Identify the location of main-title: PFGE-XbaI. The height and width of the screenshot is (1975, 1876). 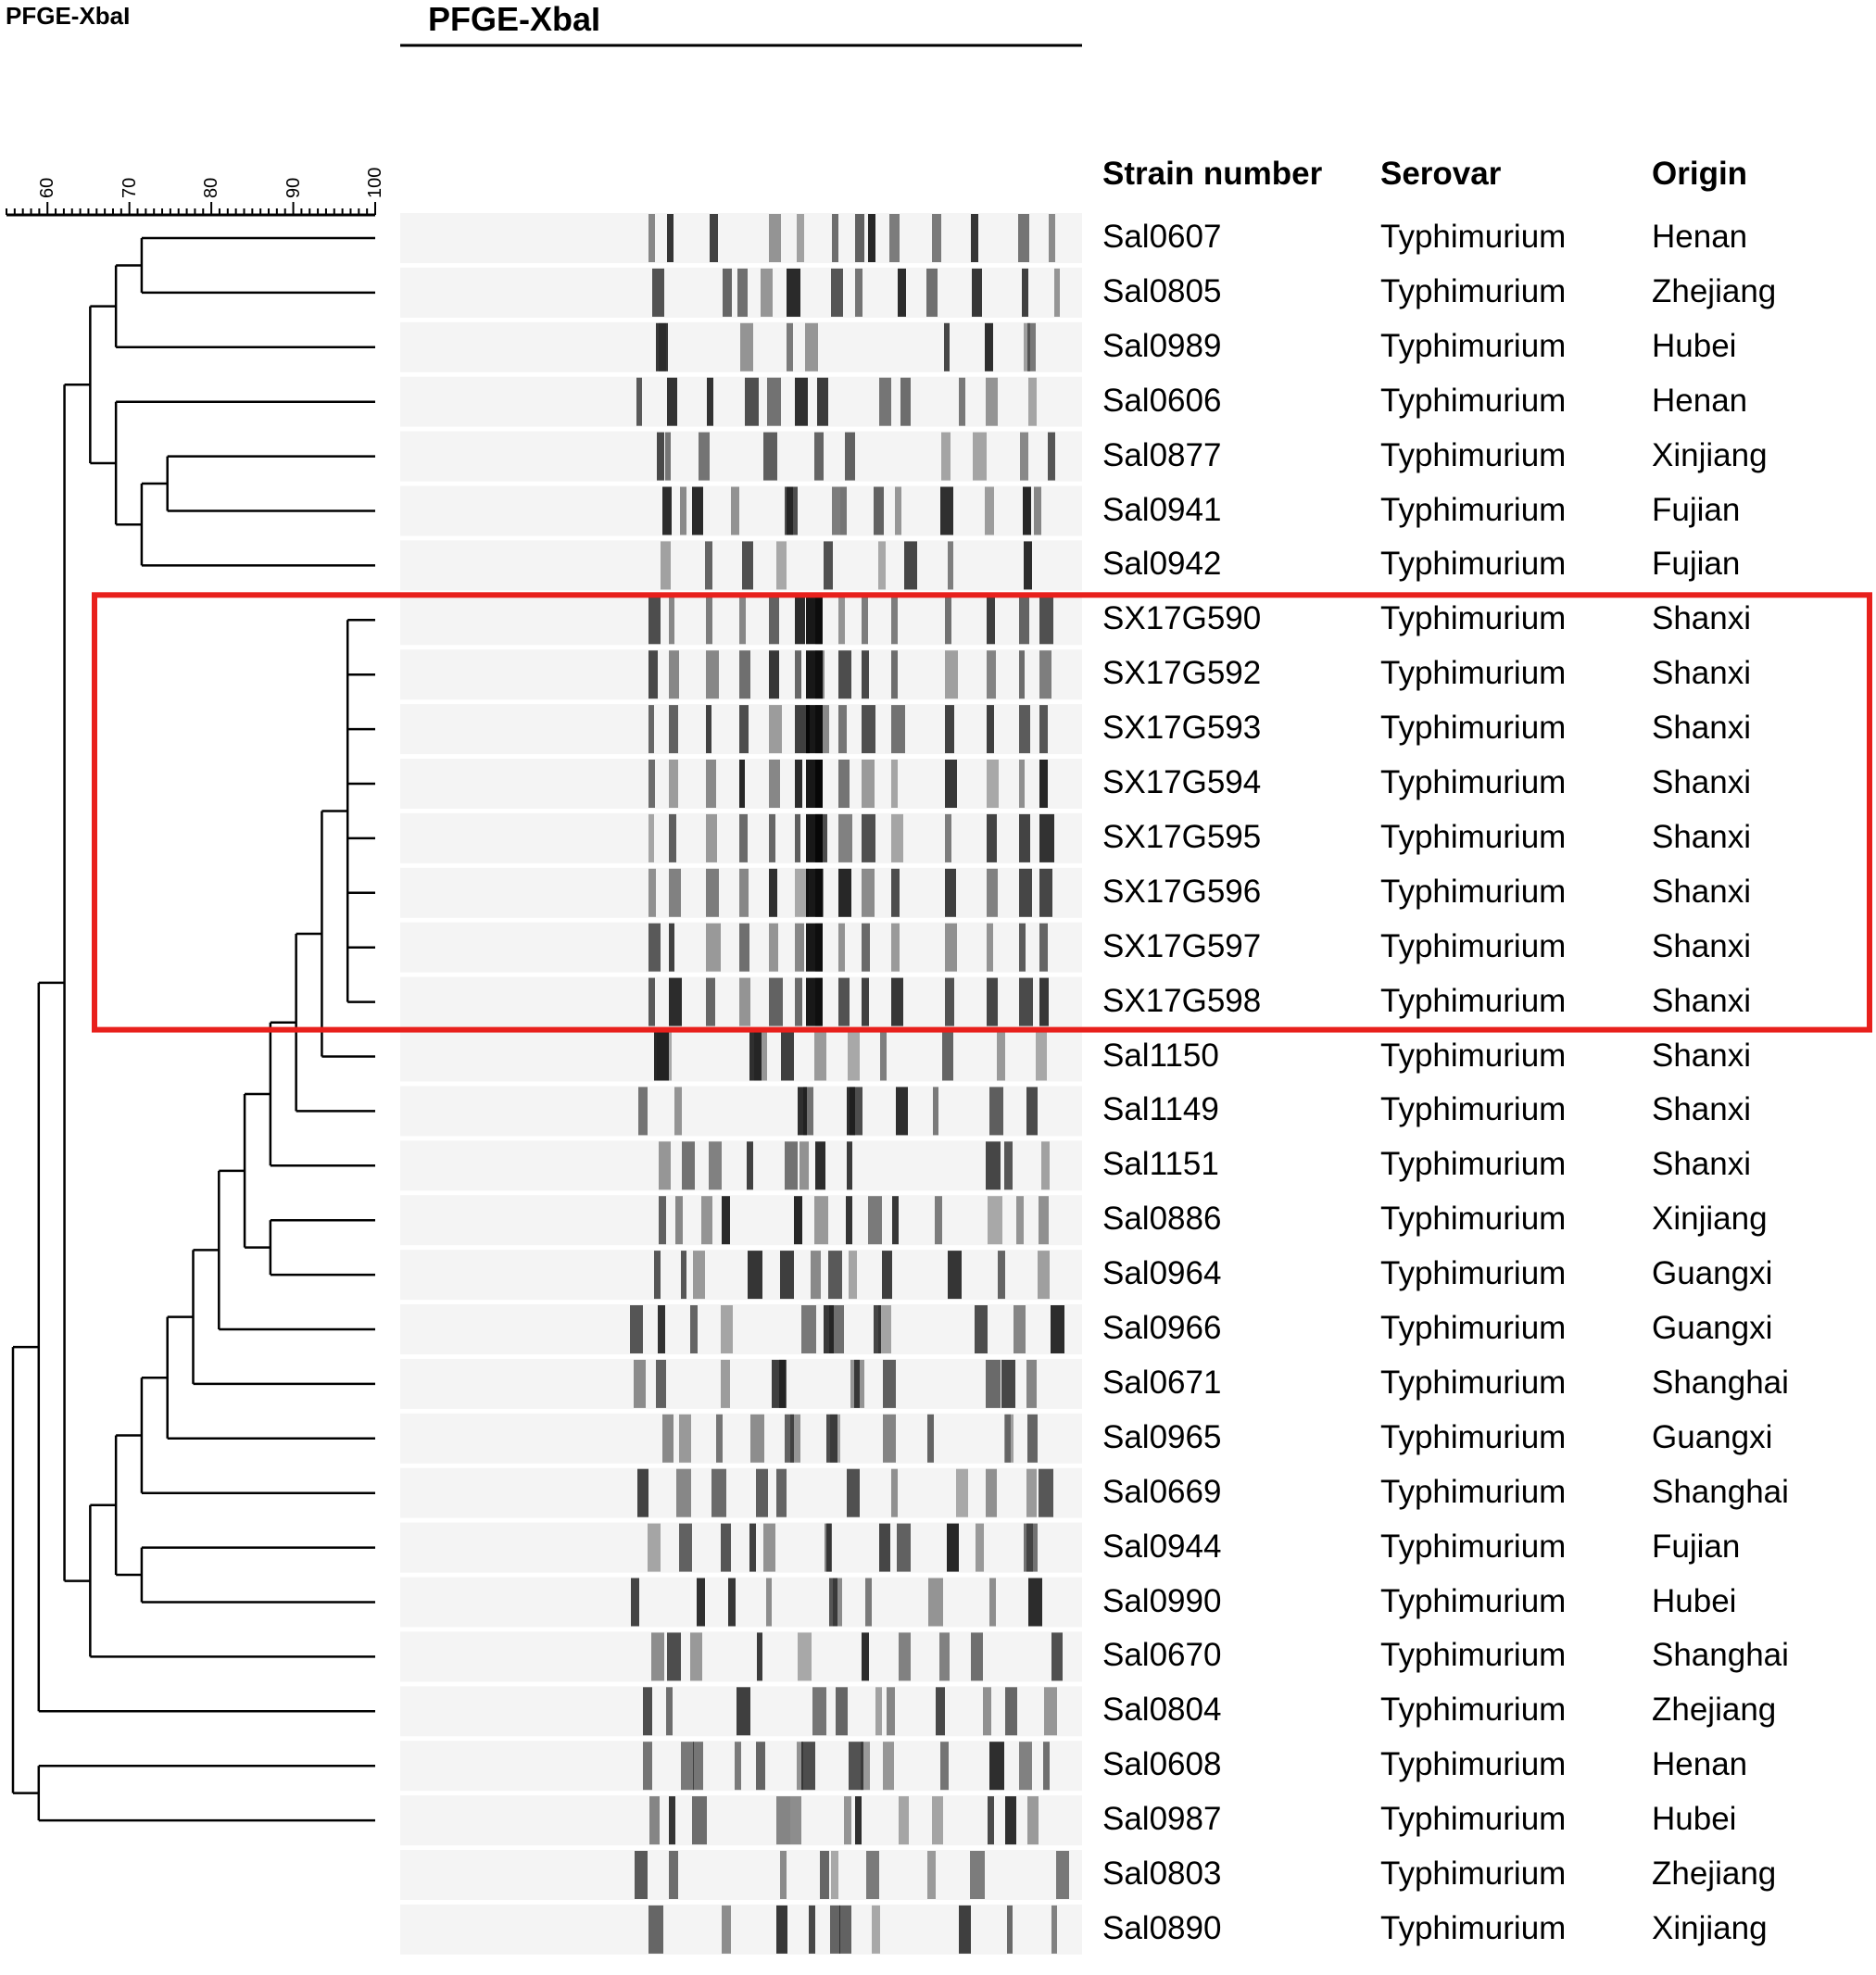
(514, 19).